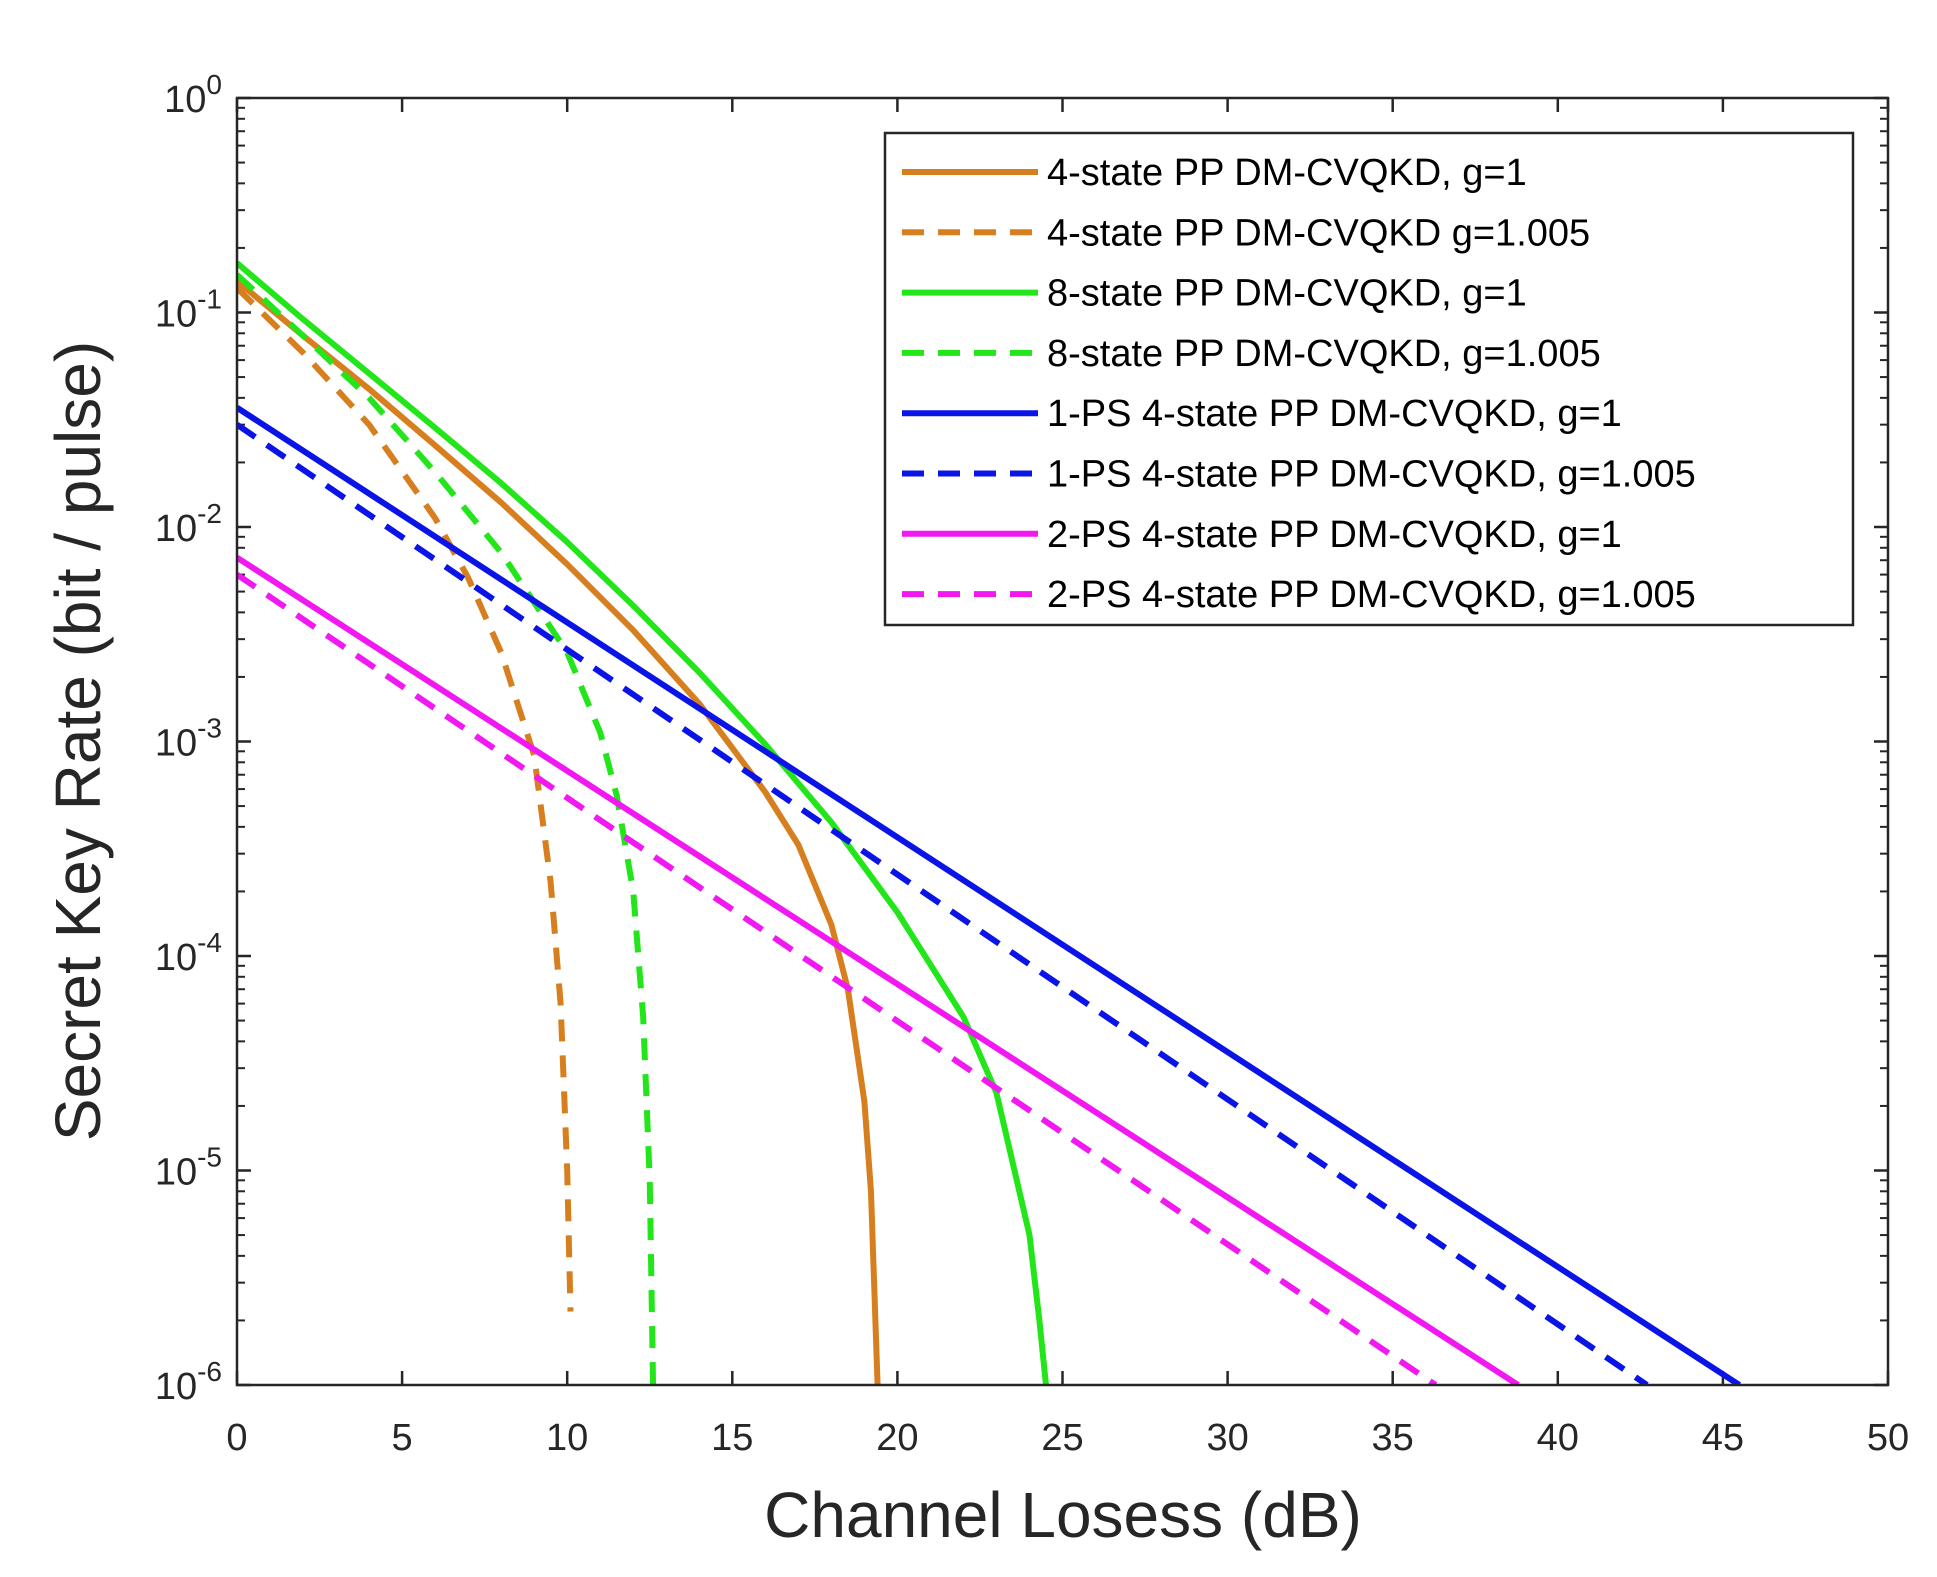 The height and width of the screenshot is (1577, 1937). I want to click on legend-label-2: 4-state PP DM-CVQKD g=1.005, so click(1318, 233).